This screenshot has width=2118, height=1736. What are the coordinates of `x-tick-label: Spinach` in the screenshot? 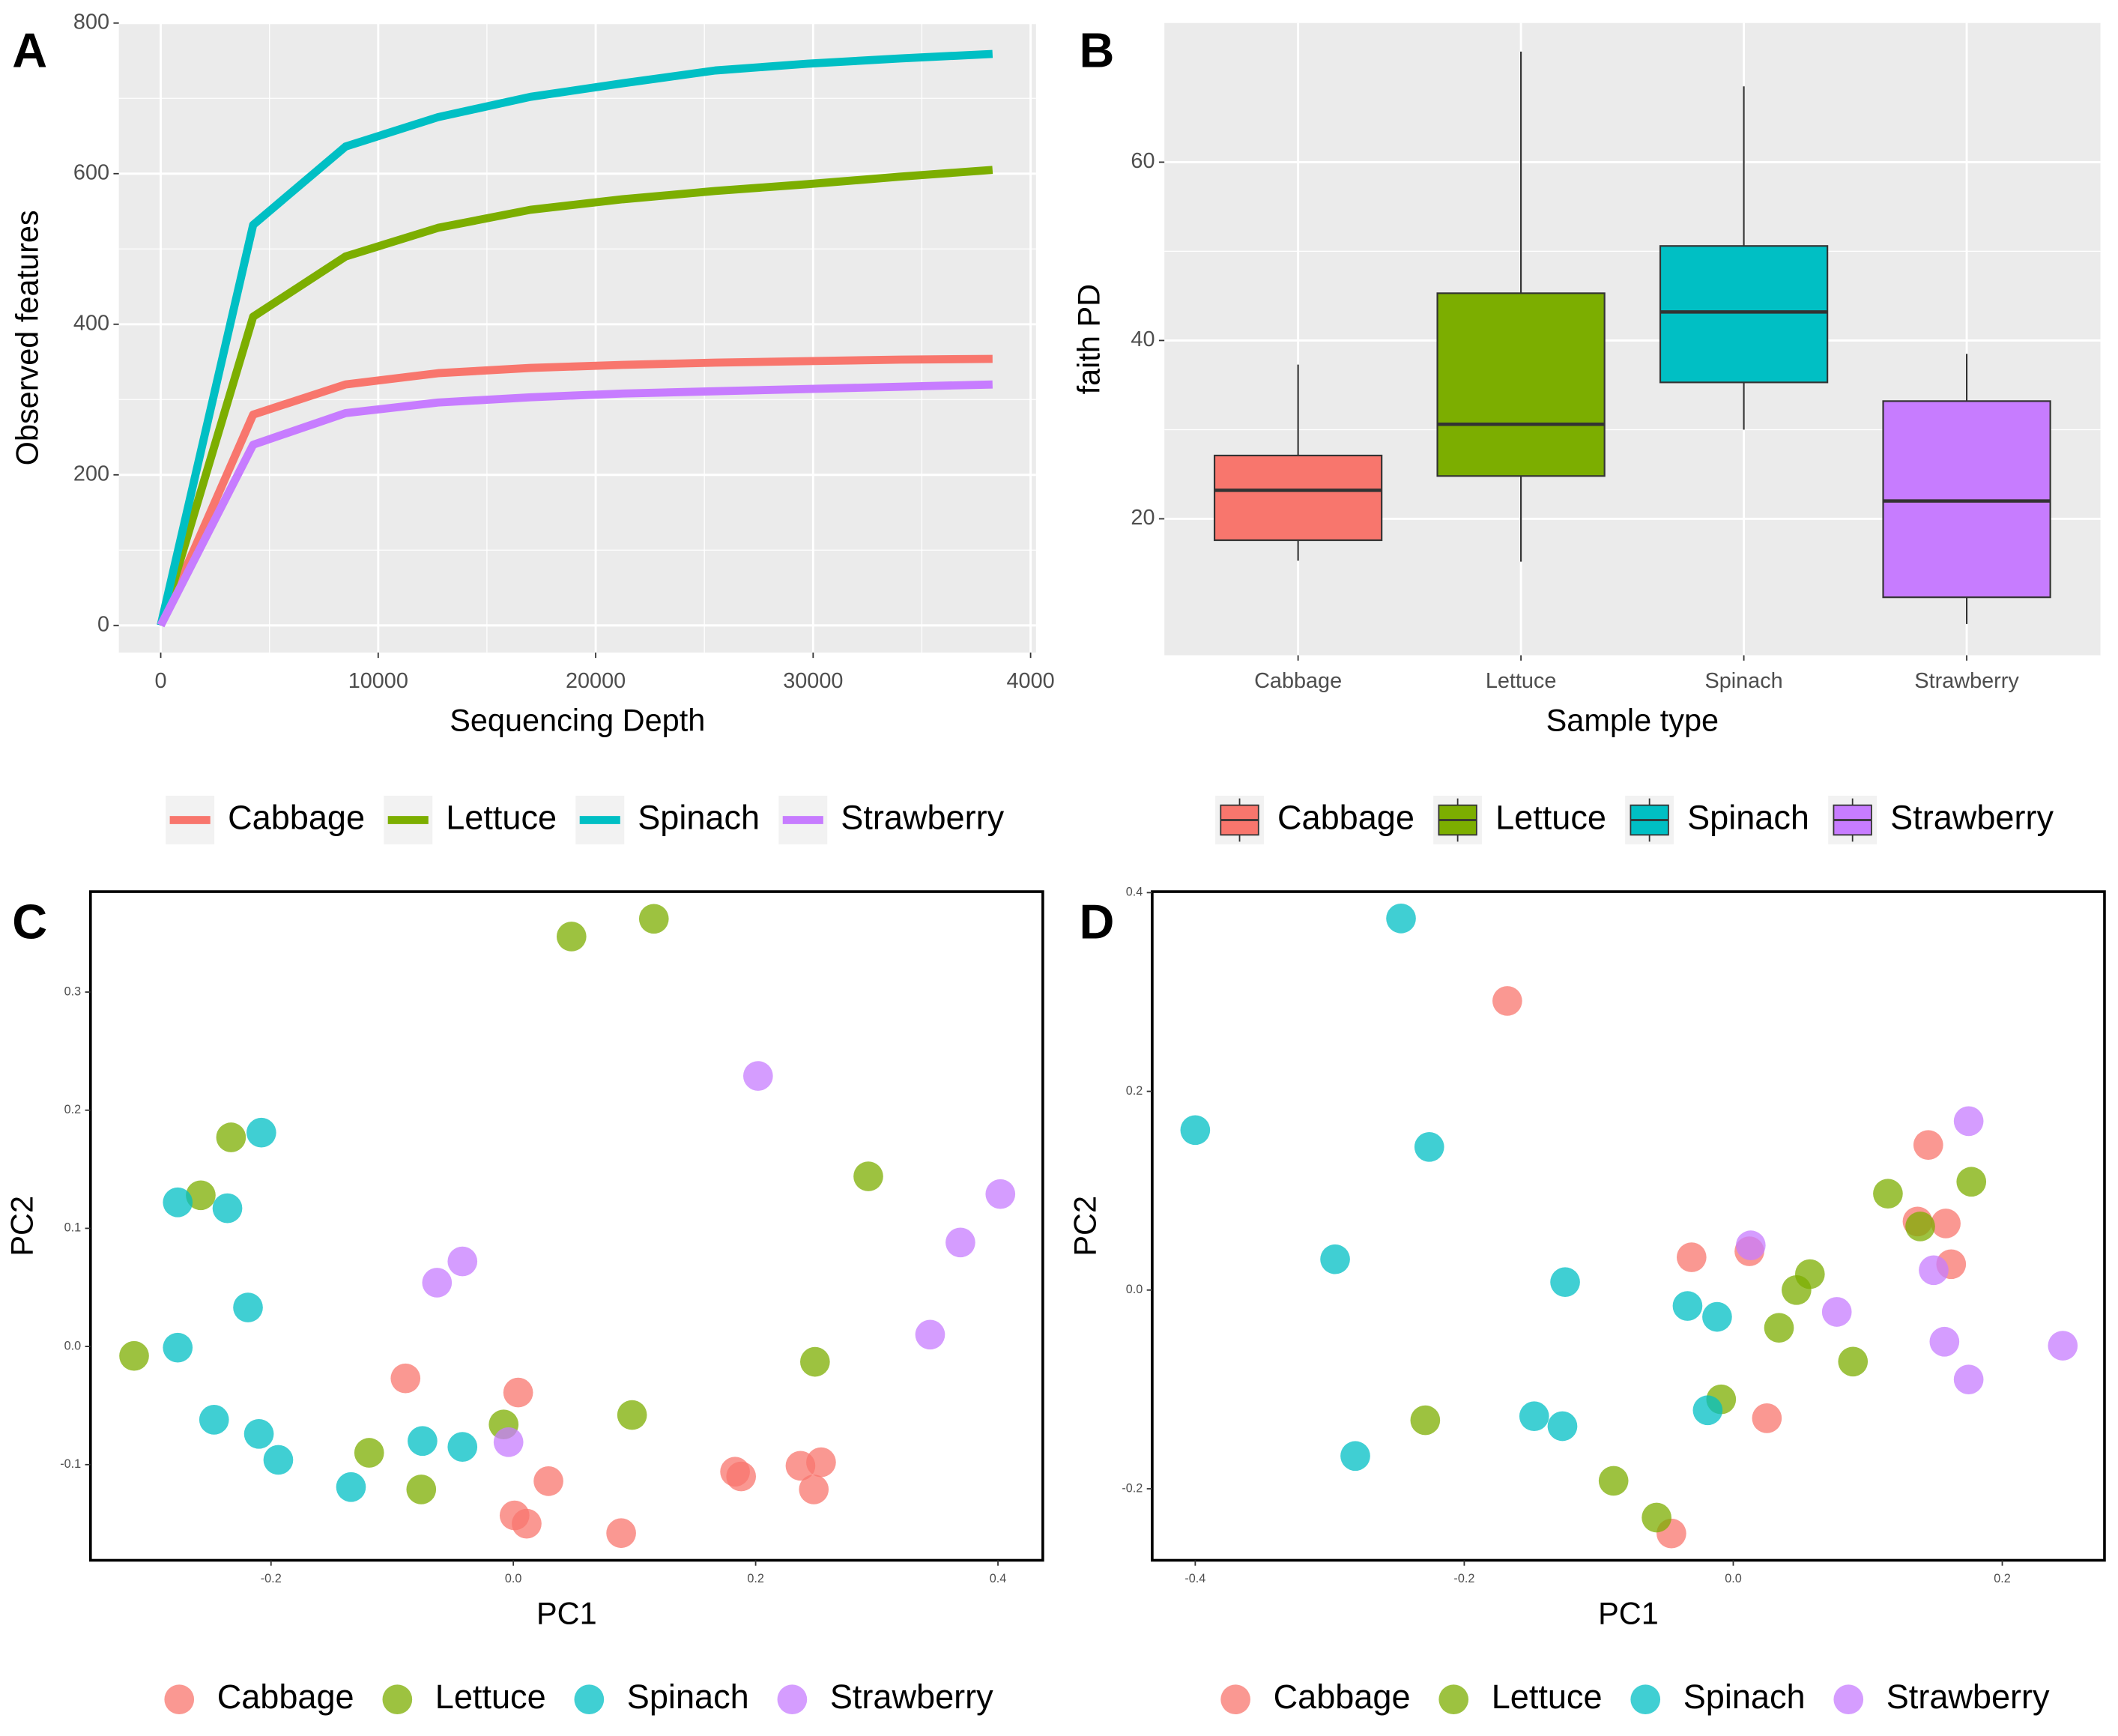 It's located at (1743, 681).